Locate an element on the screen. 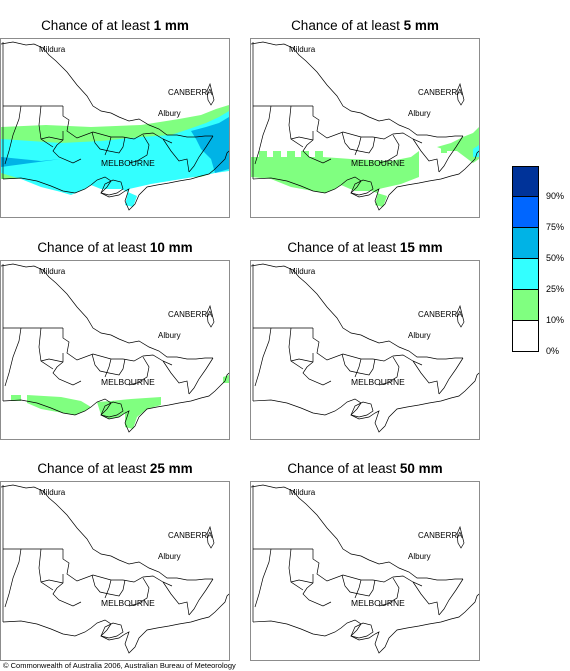 Image resolution: width=570 pixels, height=671 pixels. band-10-25-east is located at coordinates (458, 145).